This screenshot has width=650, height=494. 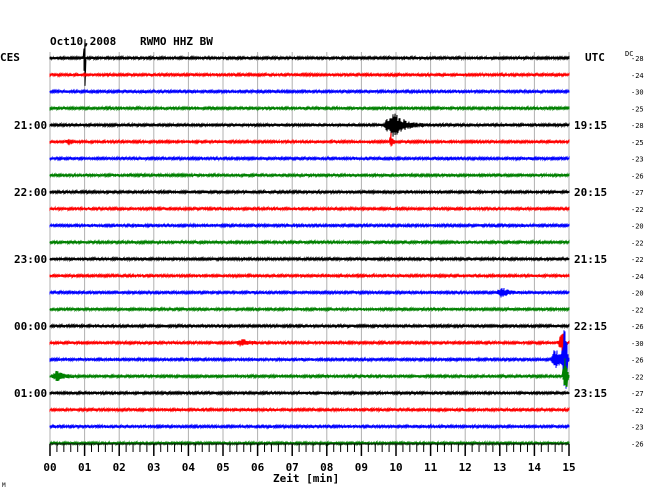 I want to click on left-timezone-label: CES, so click(x=10, y=57).